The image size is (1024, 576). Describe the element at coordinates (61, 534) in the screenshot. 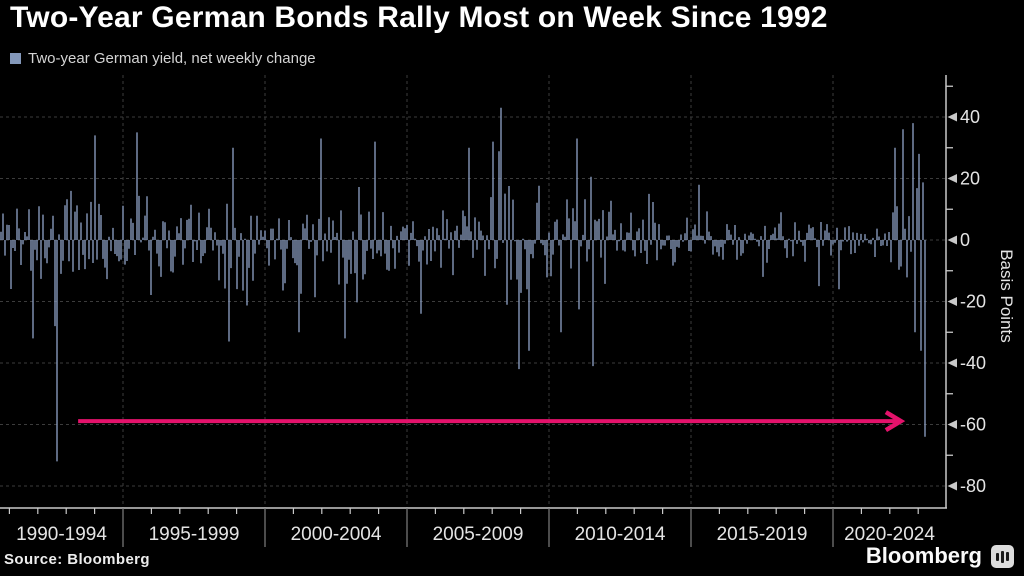

I see `x-period-label: 1990-1994` at that location.